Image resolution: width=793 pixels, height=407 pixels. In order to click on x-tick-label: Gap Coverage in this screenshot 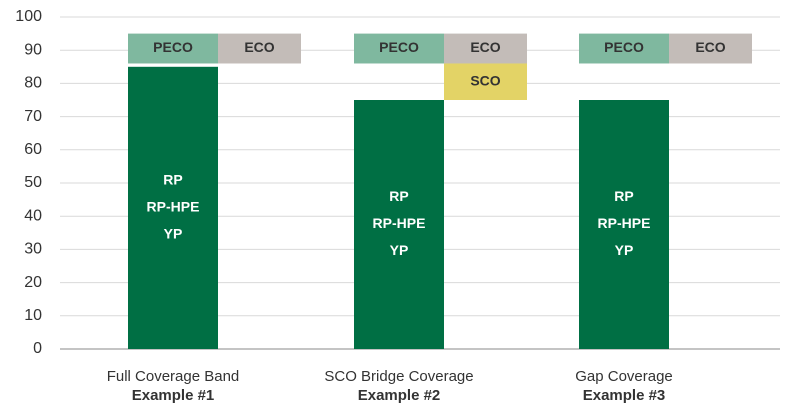, I will do `click(624, 376)`.